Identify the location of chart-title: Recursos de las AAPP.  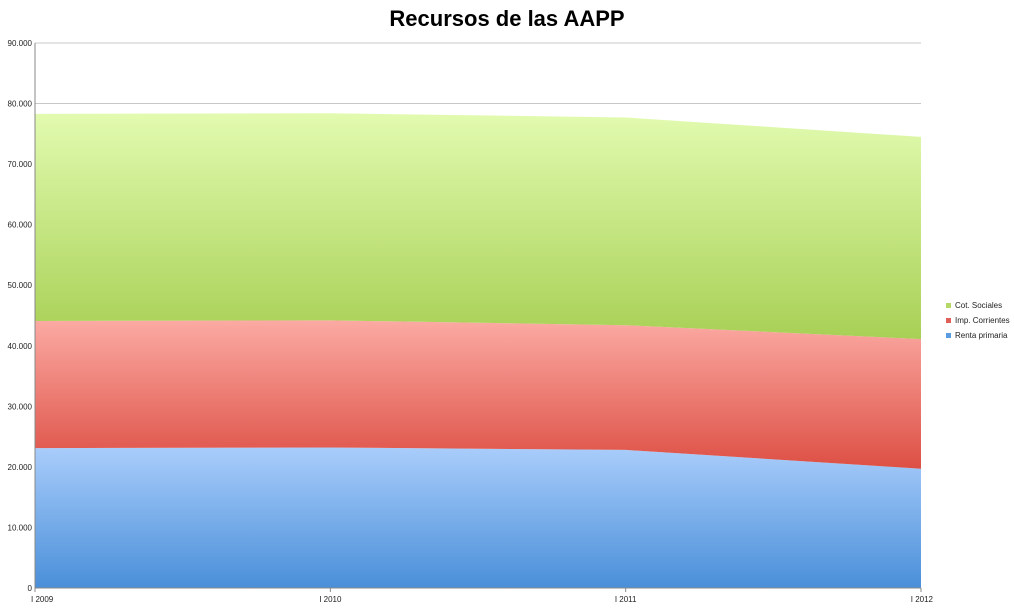
(507, 18).